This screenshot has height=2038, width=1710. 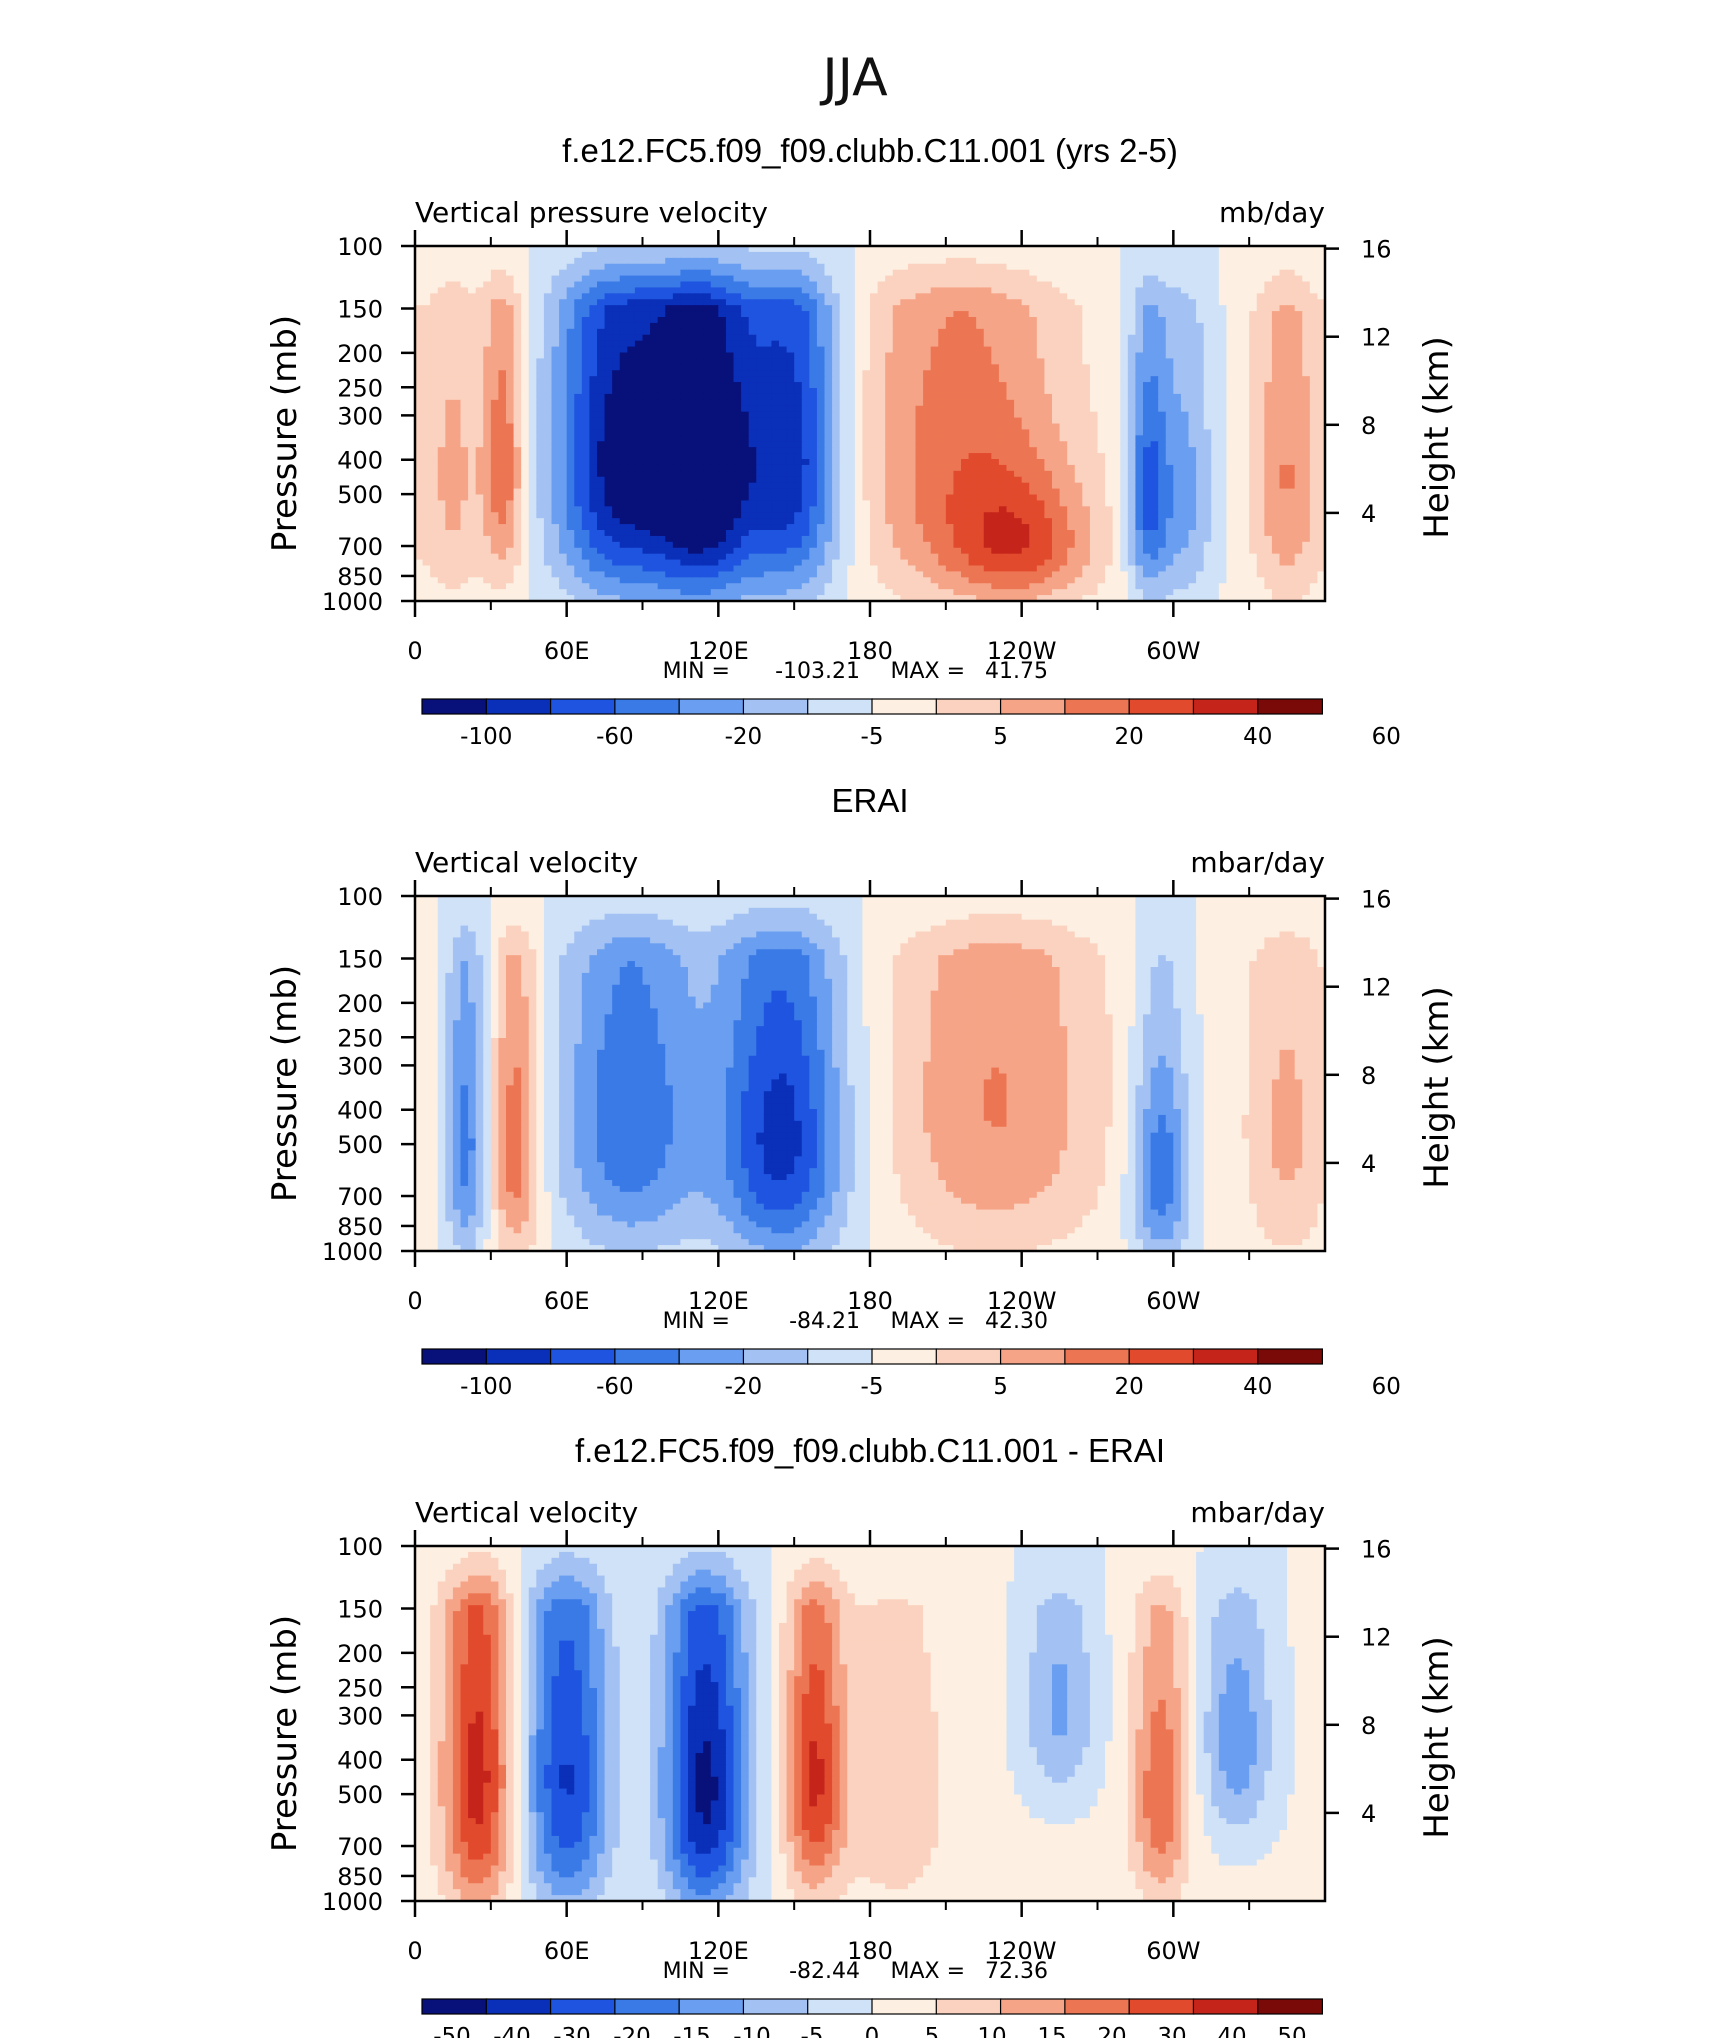 I want to click on y-tick-label: 150, so click(x=360, y=1610).